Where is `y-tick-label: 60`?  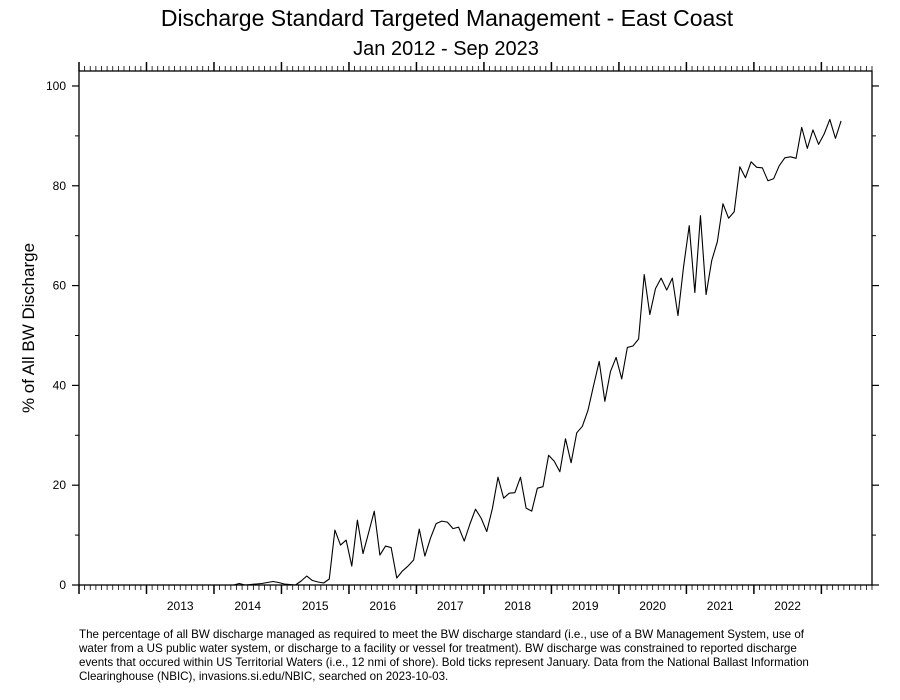
y-tick-label: 60 is located at coordinates (60, 286).